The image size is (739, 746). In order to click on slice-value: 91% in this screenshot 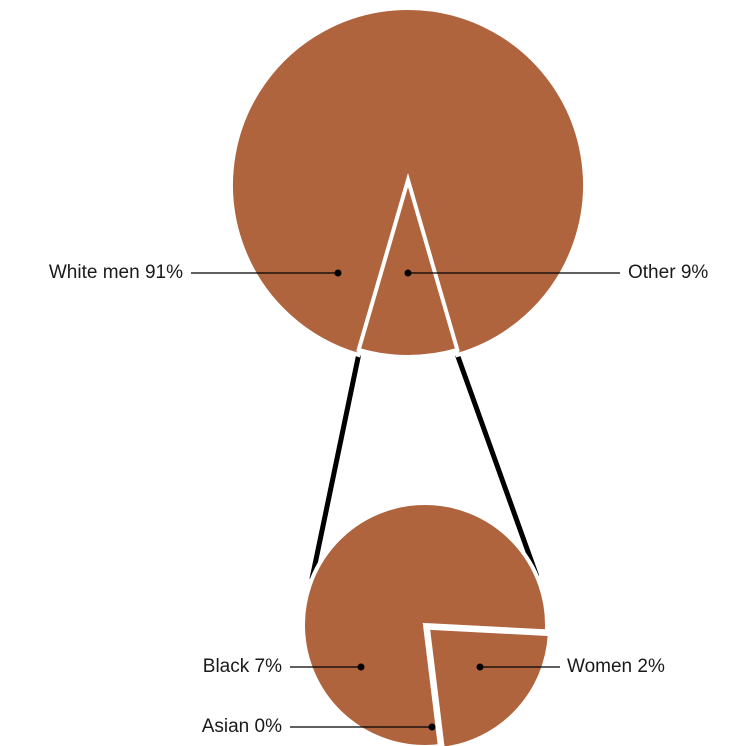, I will do `click(164, 272)`.